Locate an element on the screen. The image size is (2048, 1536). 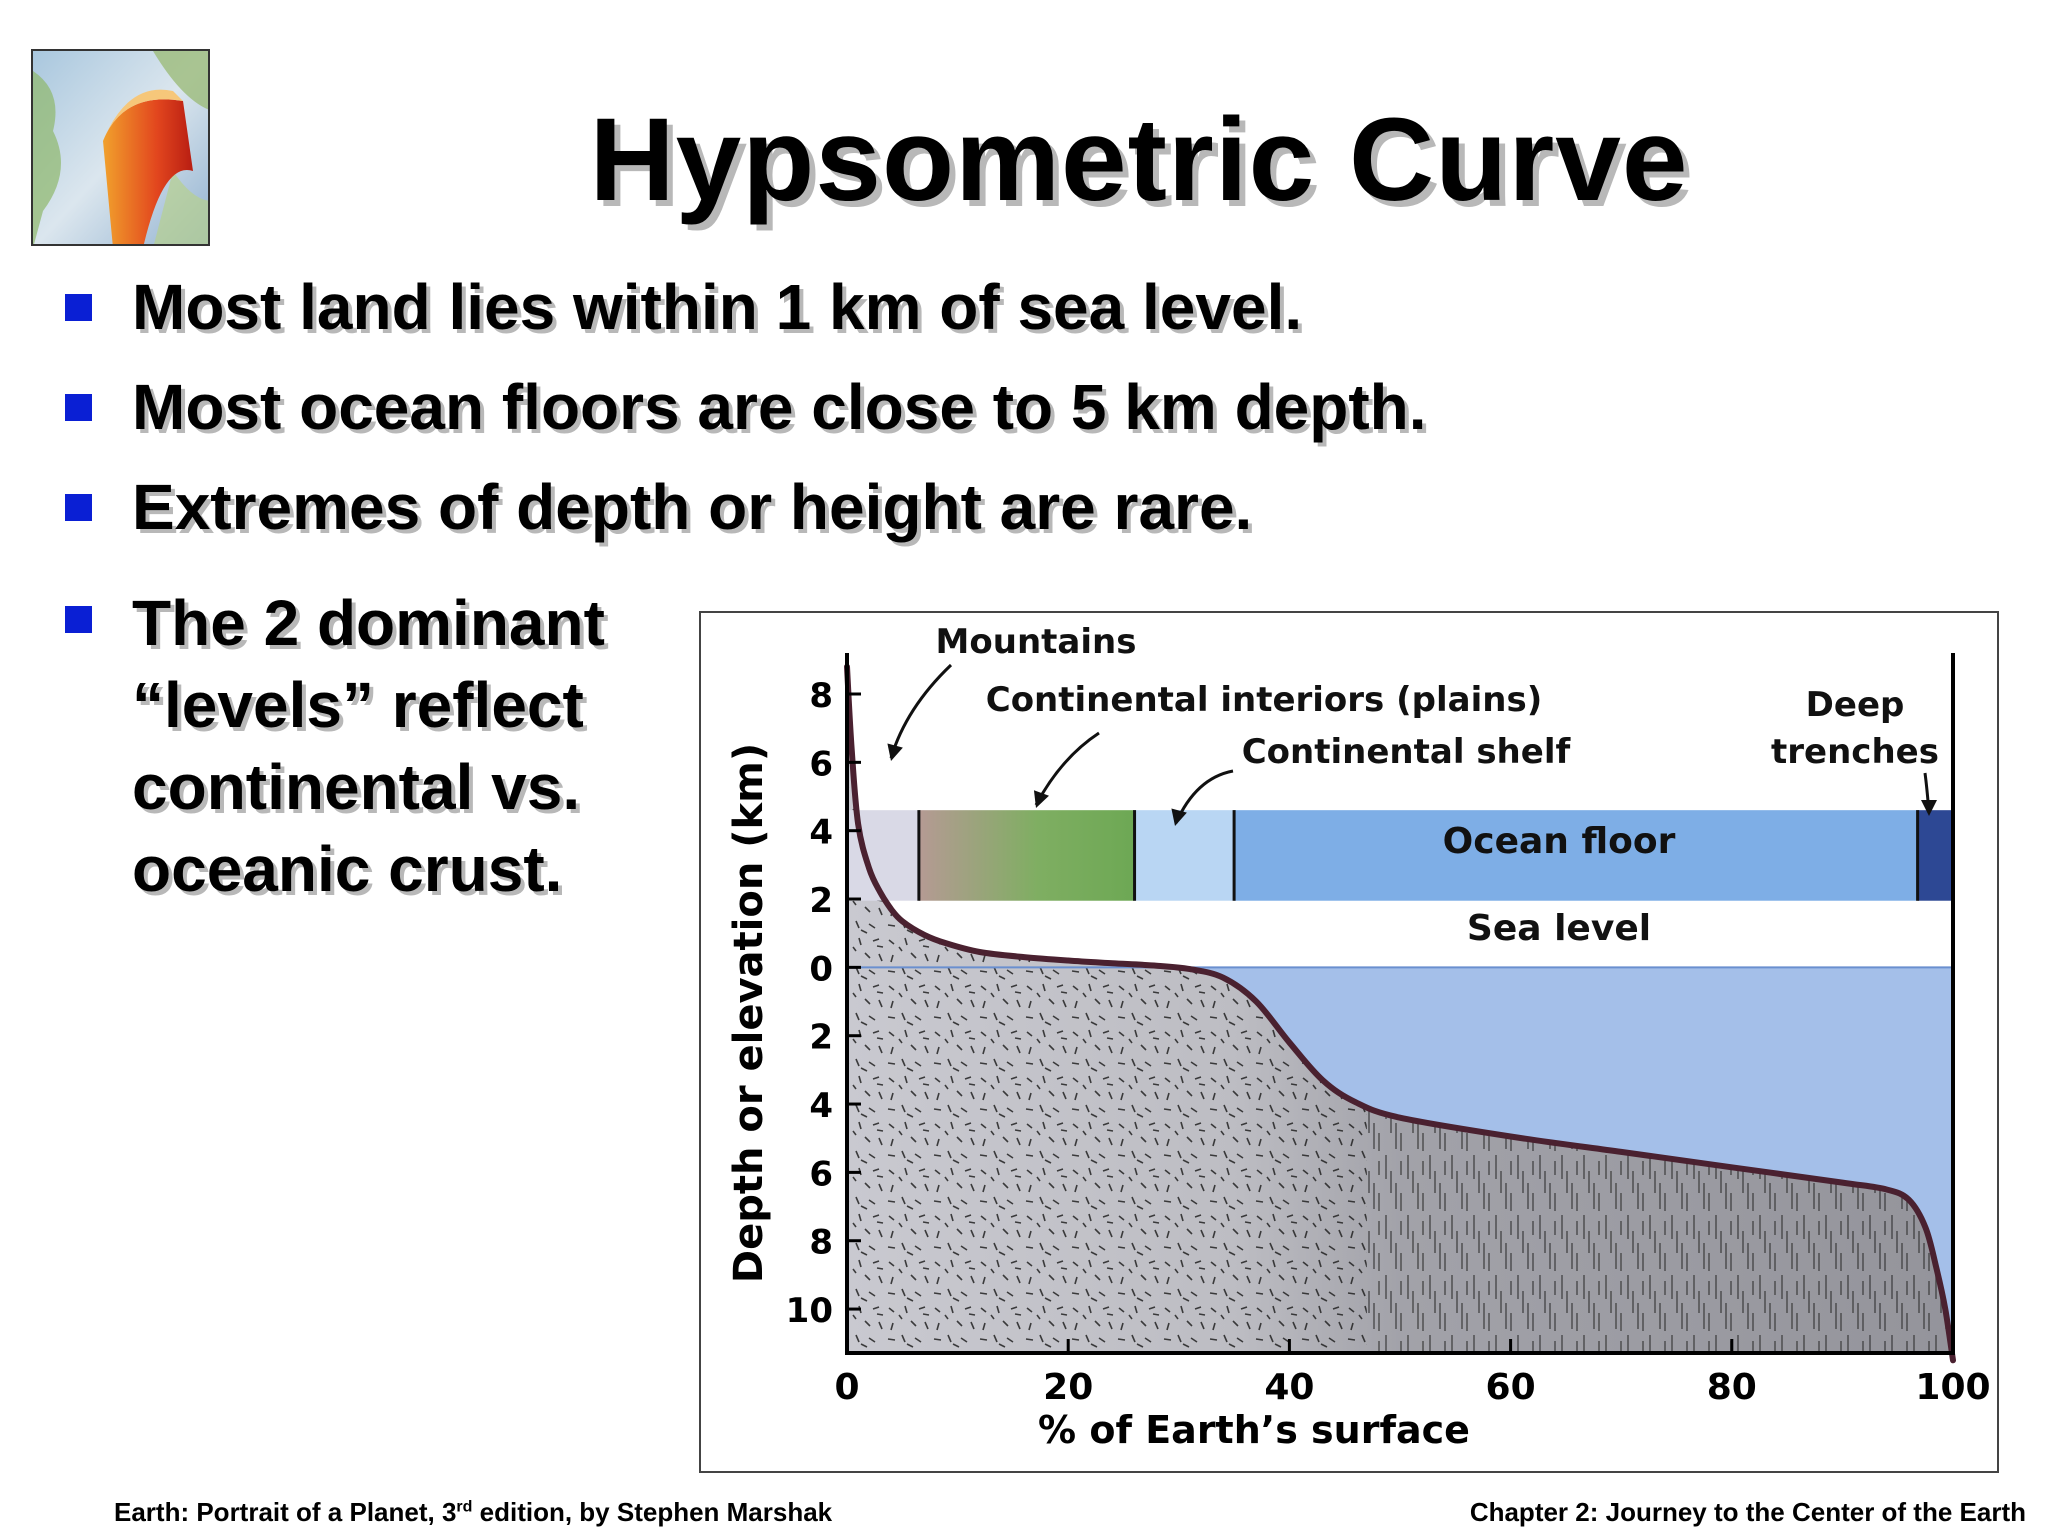
annotation-continental-shelf: Continental shelf is located at coordinates (1407, 752).